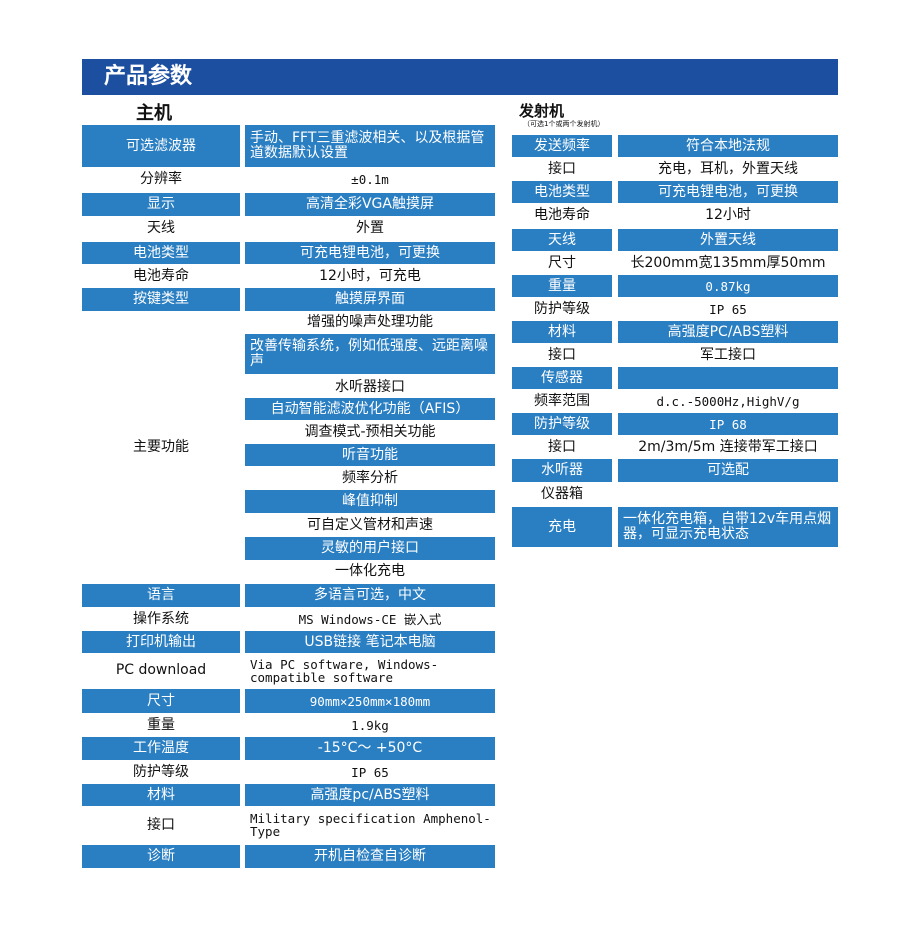  What do you see at coordinates (370, 354) in the screenshot?
I see `feature-item: 改善传输系统，例如低强度、远距离噪声` at bounding box center [370, 354].